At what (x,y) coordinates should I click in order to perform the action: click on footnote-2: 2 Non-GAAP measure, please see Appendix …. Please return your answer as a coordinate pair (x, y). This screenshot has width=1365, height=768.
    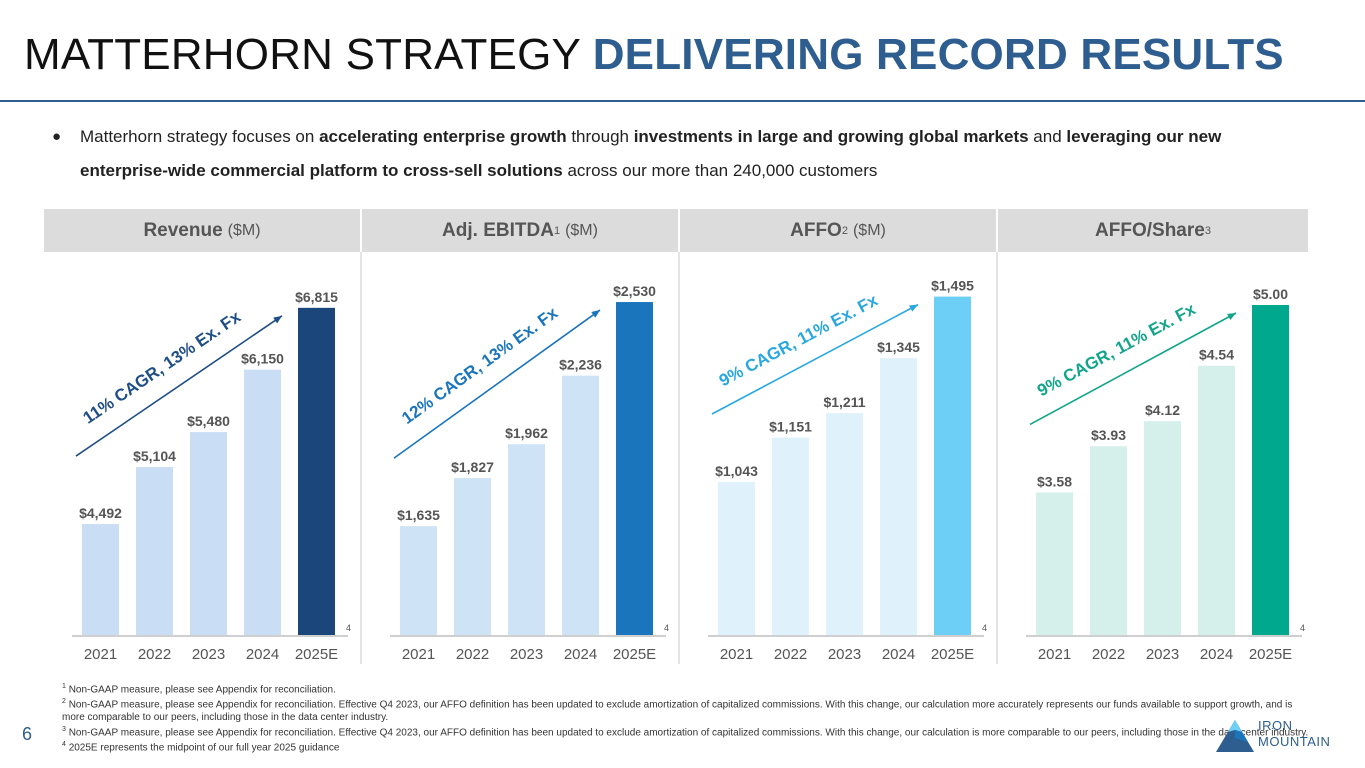
    Looking at the image, I should click on (687, 709).